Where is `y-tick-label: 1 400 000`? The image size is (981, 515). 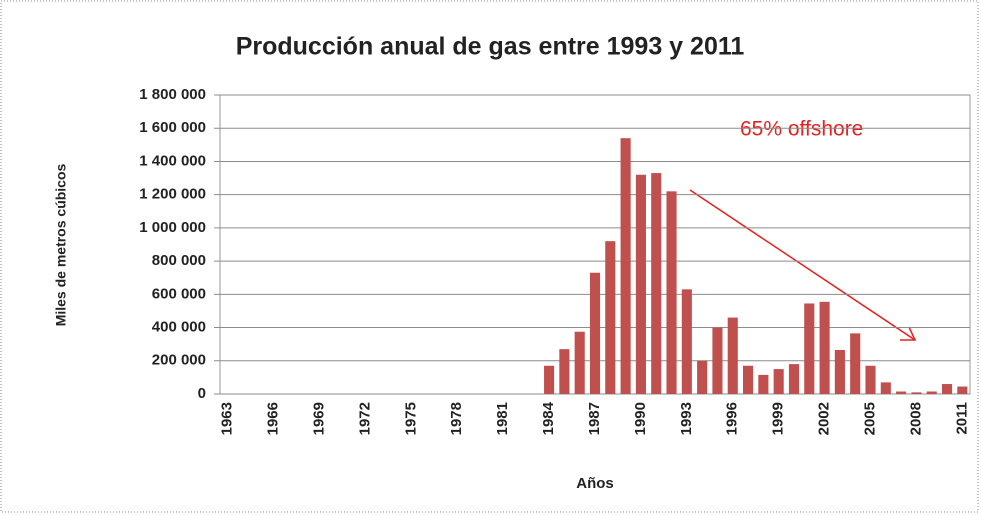
y-tick-label: 1 400 000 is located at coordinates (172, 160).